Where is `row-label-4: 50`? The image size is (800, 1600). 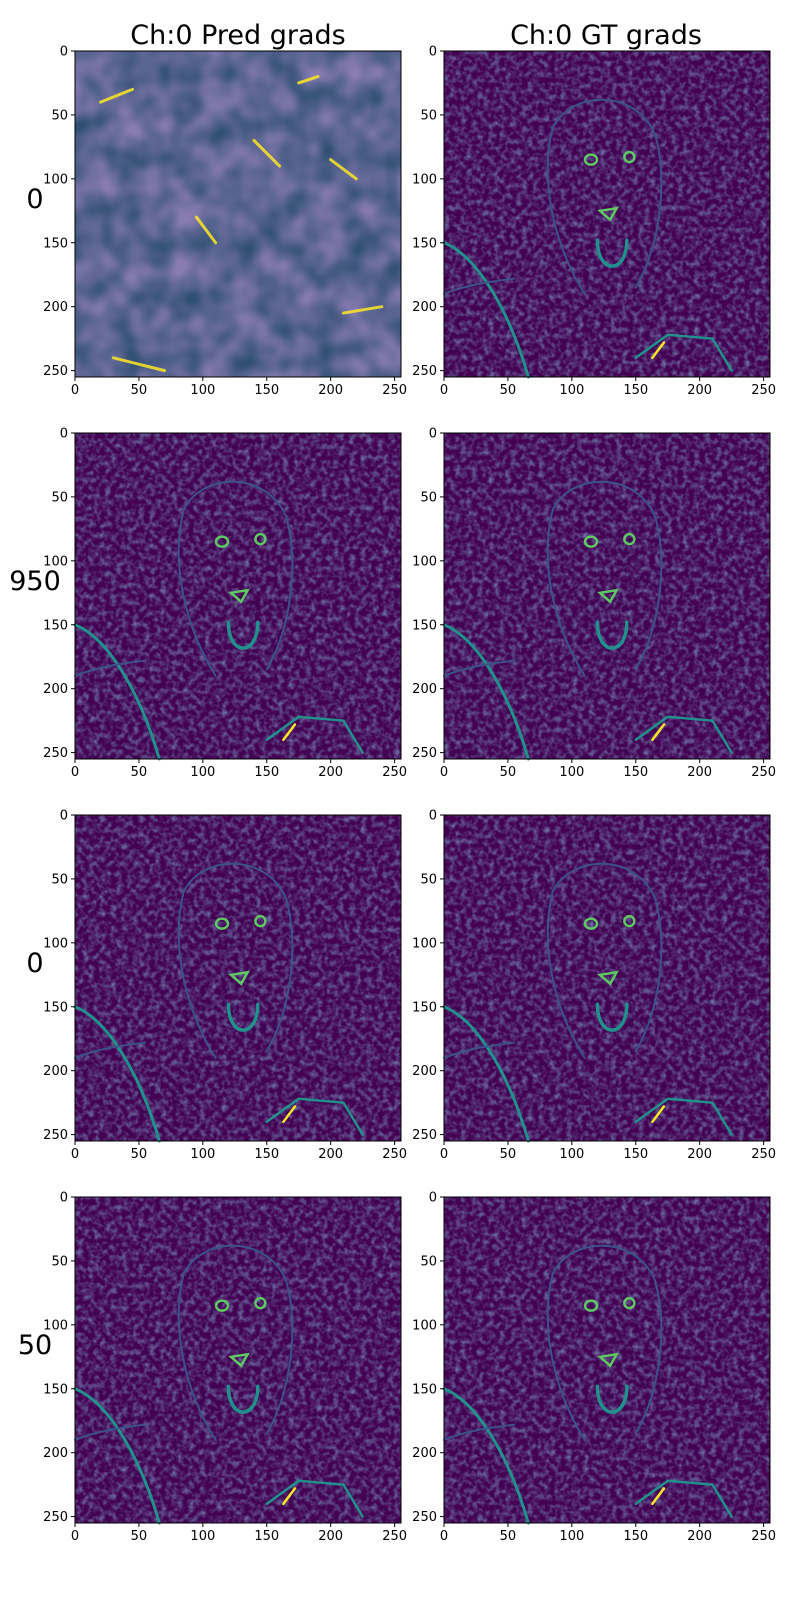 row-label-4: 50 is located at coordinates (35, 1345).